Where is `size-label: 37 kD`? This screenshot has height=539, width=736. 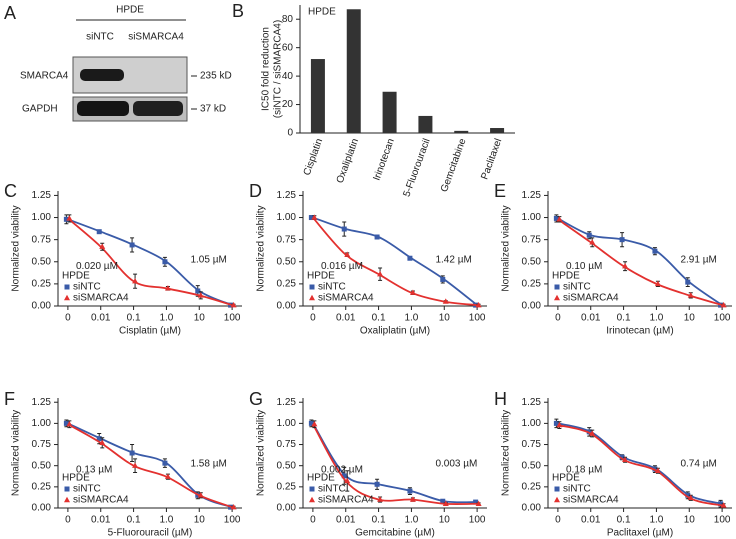
size-label: 37 kD is located at coordinates (213, 109).